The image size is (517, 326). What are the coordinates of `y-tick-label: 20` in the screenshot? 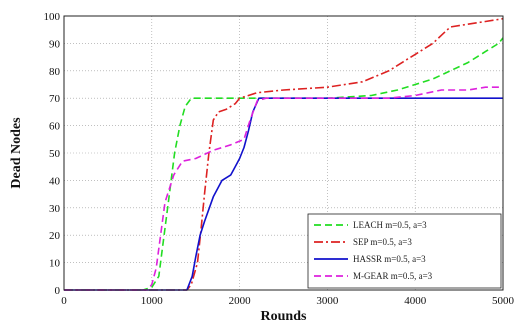 It's located at (55, 236).